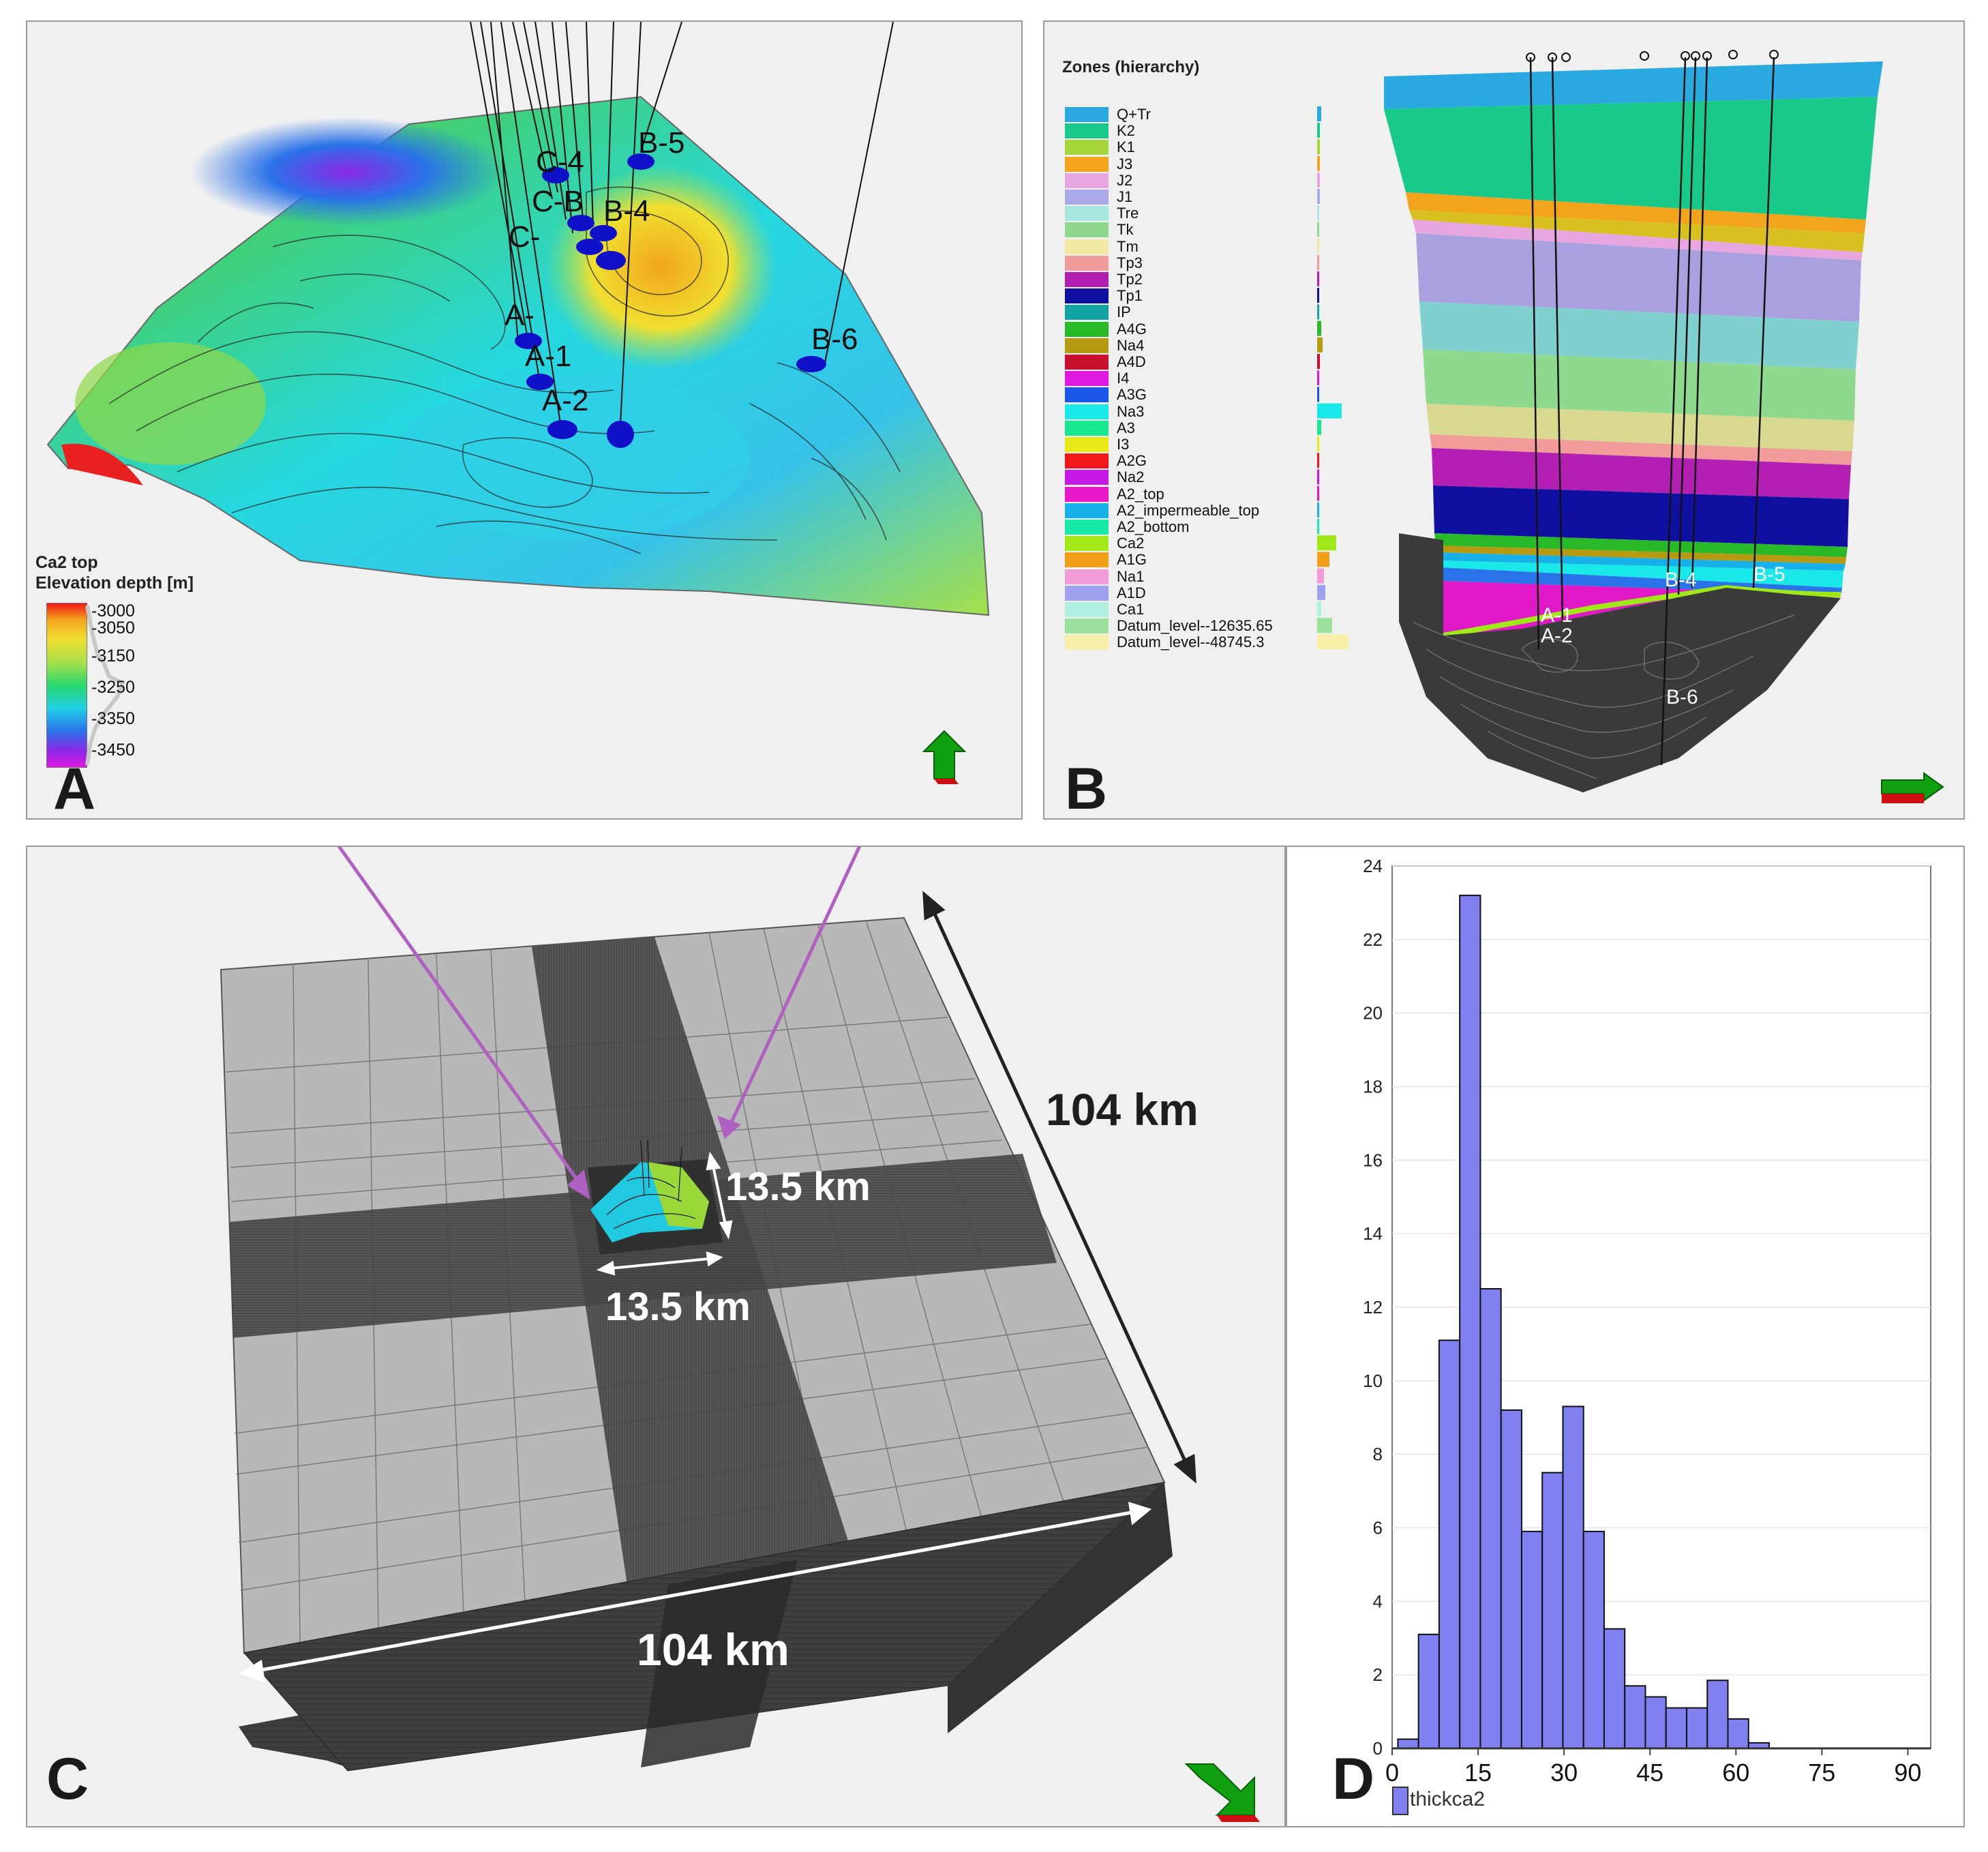  What do you see at coordinates (1131, 362) in the screenshot?
I see `zone-name: A4D` at bounding box center [1131, 362].